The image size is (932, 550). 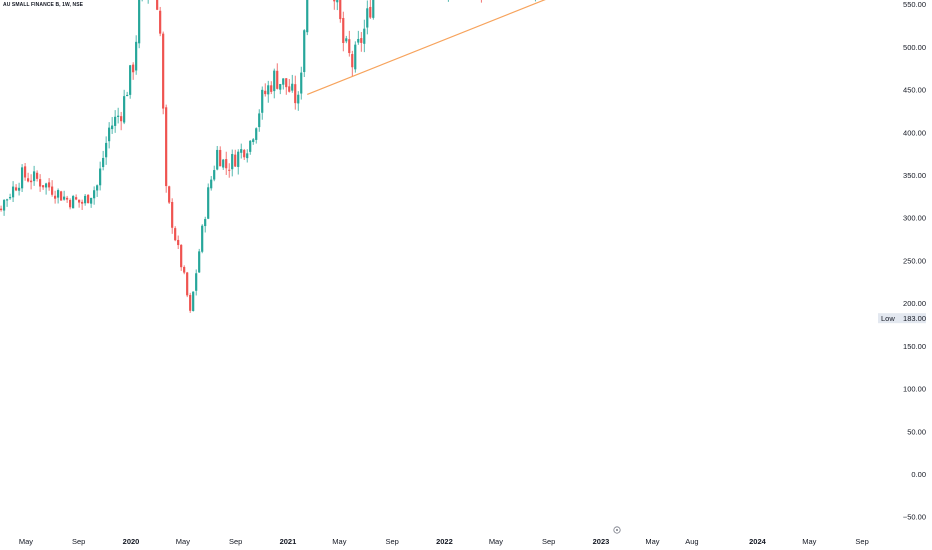 What do you see at coordinates (914, 47) in the screenshot?
I see `y-tick-label: 500.00` at bounding box center [914, 47].